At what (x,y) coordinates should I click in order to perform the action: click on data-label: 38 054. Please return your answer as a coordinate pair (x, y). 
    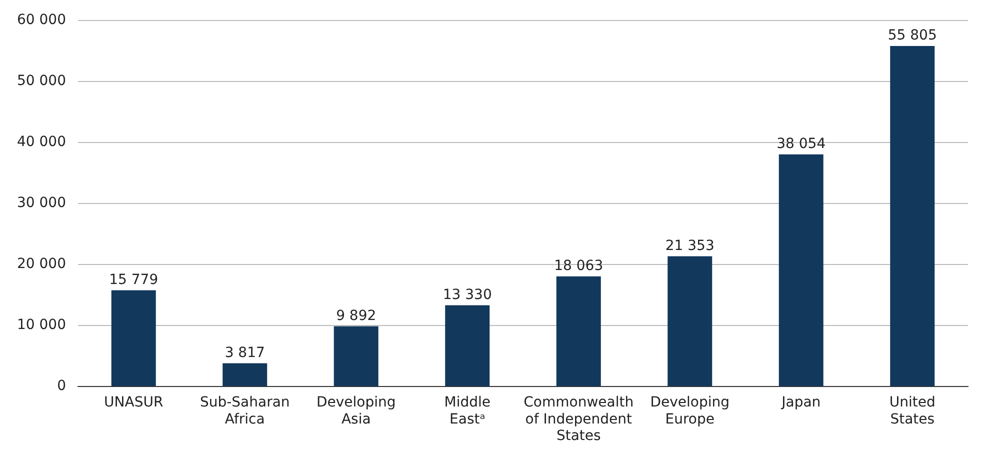
    Looking at the image, I should click on (801, 144).